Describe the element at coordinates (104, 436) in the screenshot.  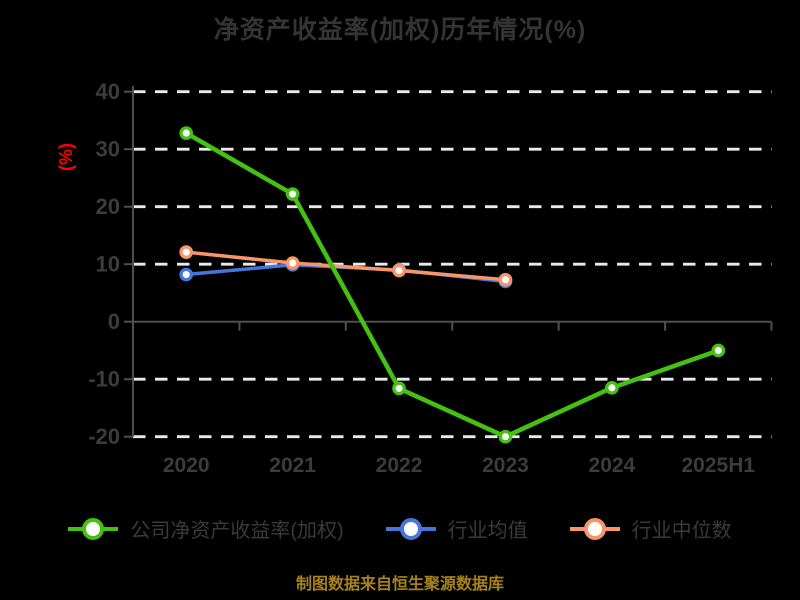
I see `y-tick-label: -20` at that location.